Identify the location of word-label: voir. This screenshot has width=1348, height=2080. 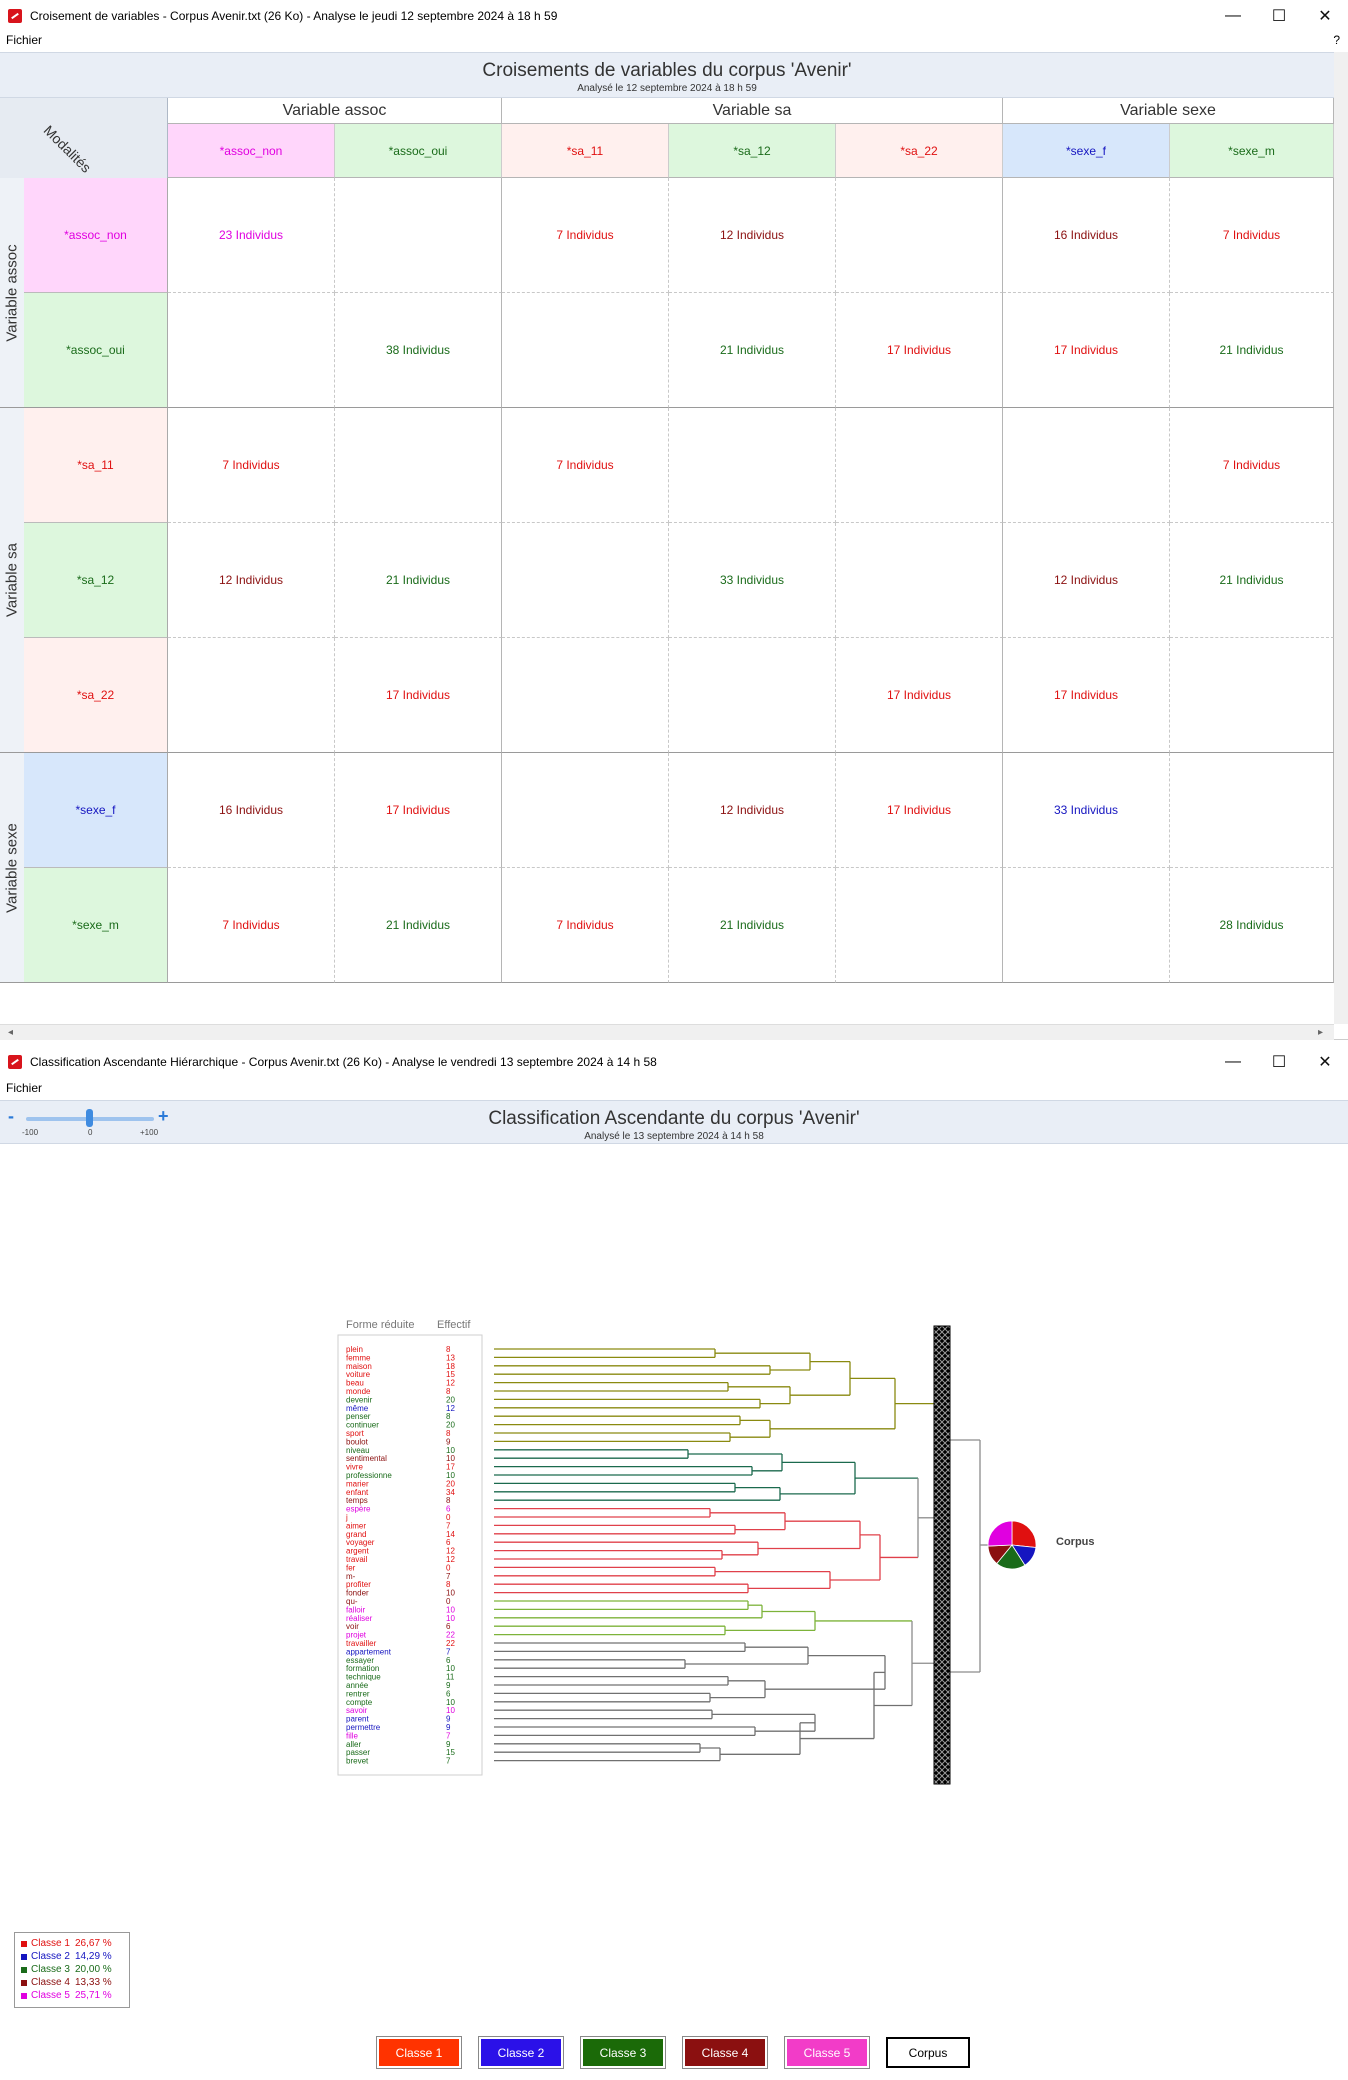
(352, 1626).